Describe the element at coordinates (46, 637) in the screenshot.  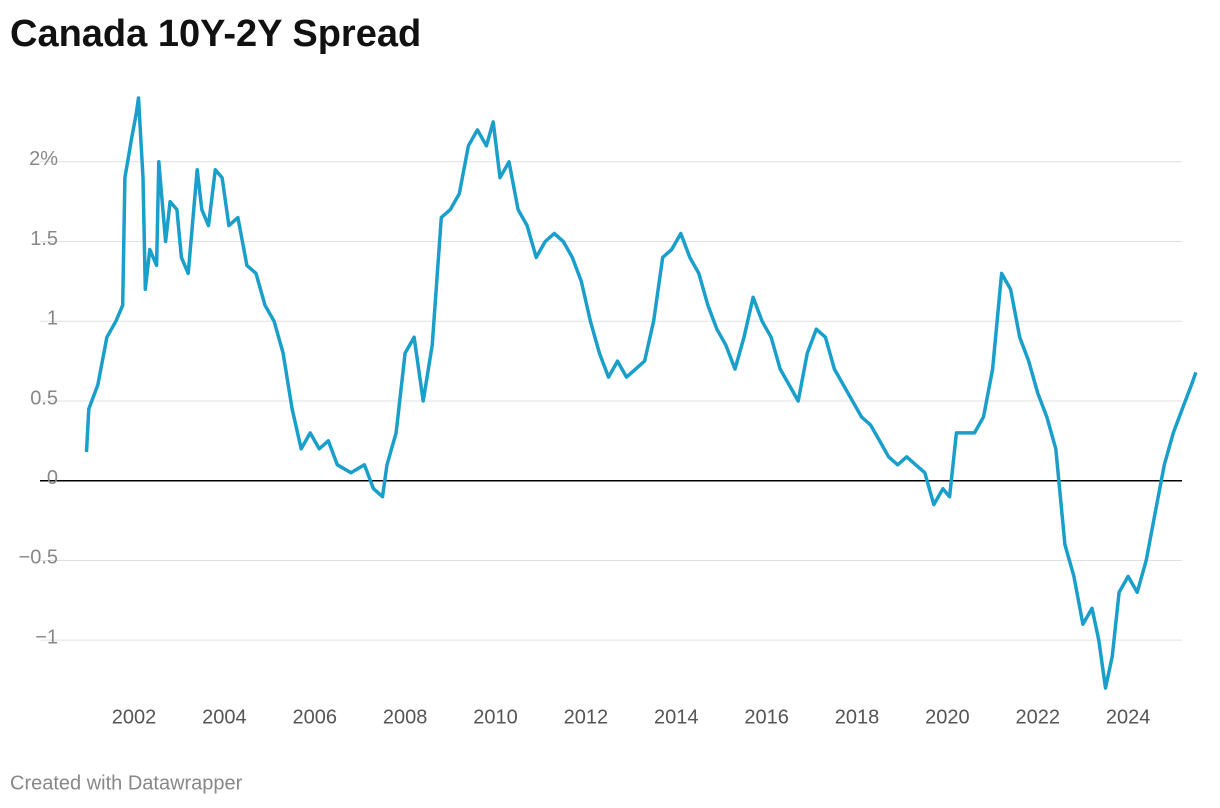
I see `y-tick-label: −1` at that location.